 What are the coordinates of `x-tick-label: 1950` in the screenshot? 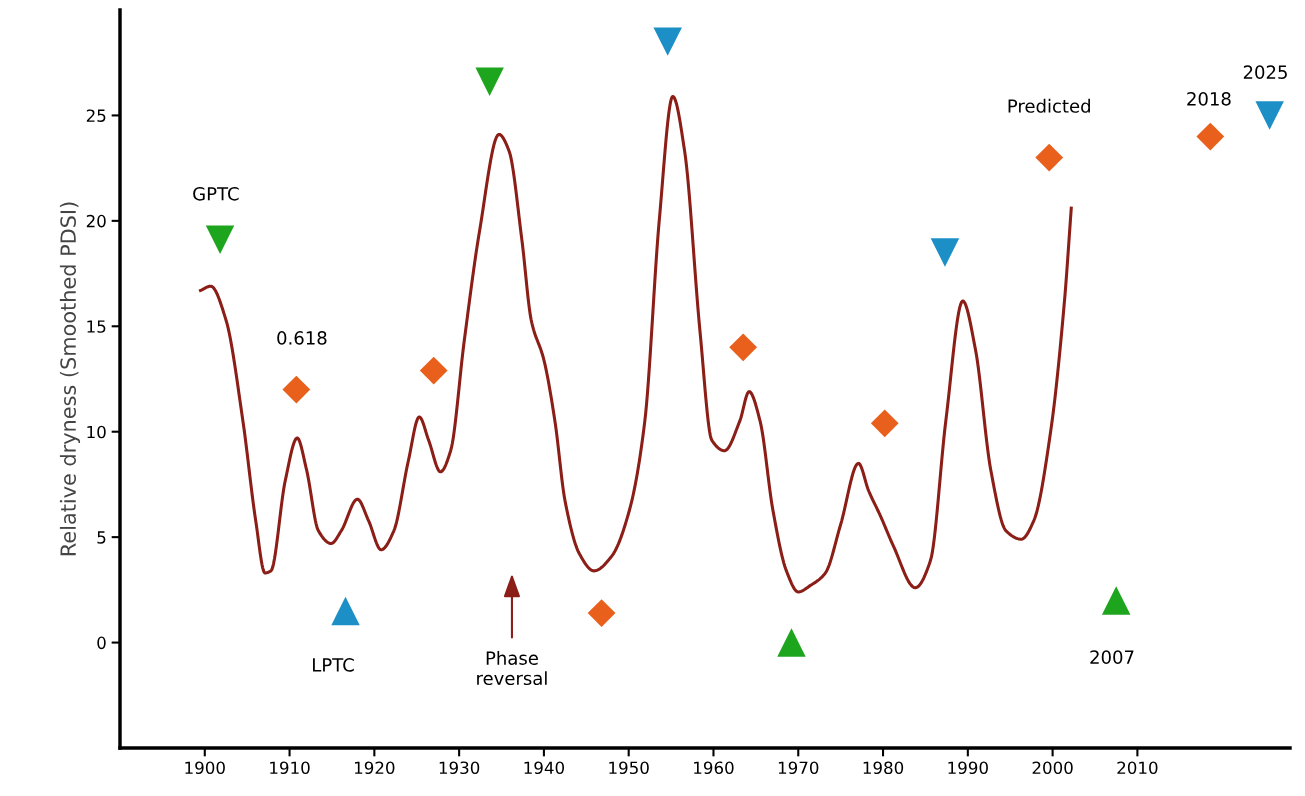 It's located at (629, 768).